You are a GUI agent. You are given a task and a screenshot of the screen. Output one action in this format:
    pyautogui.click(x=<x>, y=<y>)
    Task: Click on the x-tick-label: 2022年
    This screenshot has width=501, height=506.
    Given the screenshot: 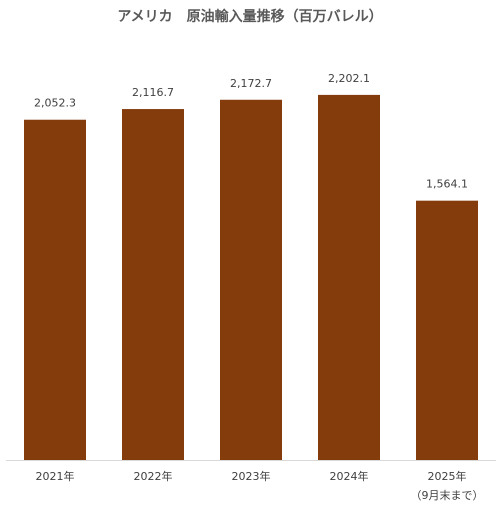 What is the action you would take?
    pyautogui.click(x=153, y=476)
    